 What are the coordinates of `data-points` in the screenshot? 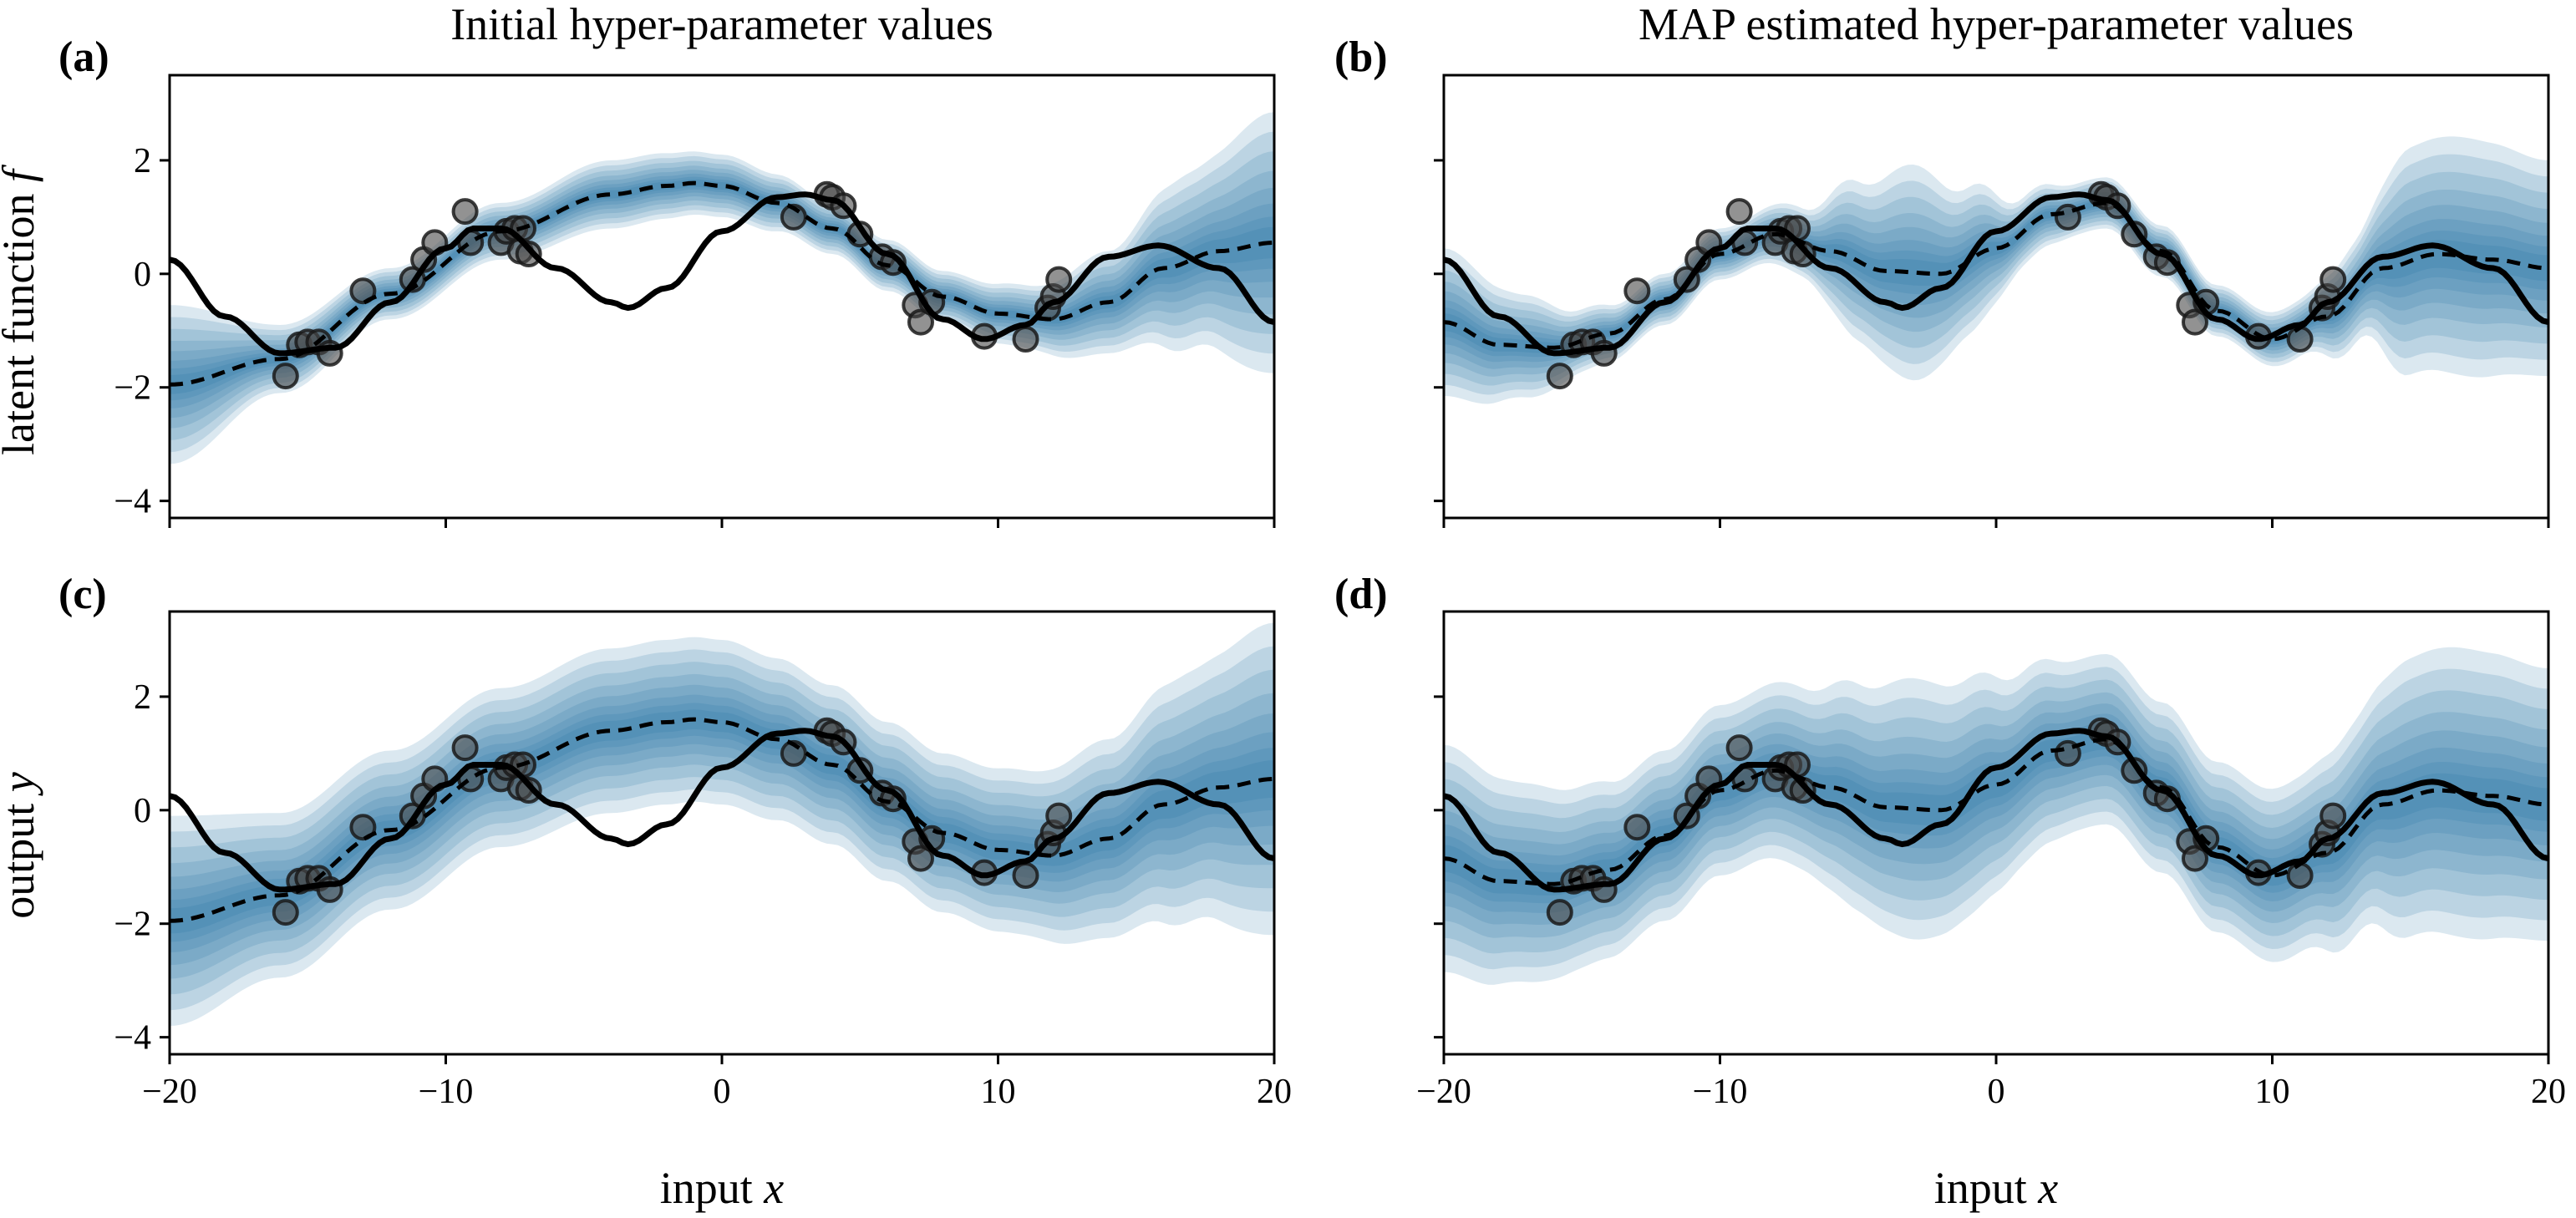 It's located at (672, 821).